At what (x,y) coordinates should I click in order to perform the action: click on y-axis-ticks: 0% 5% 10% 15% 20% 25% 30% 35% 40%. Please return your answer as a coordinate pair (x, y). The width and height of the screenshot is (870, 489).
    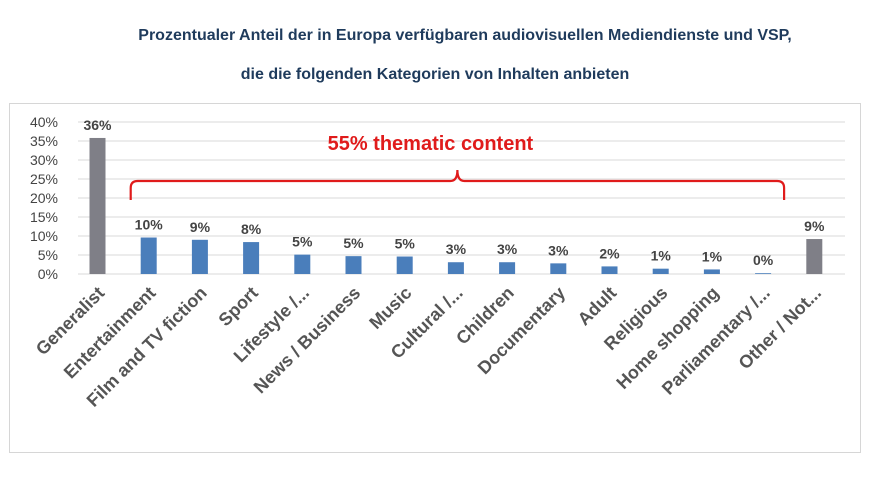
    Looking at the image, I should click on (44, 198).